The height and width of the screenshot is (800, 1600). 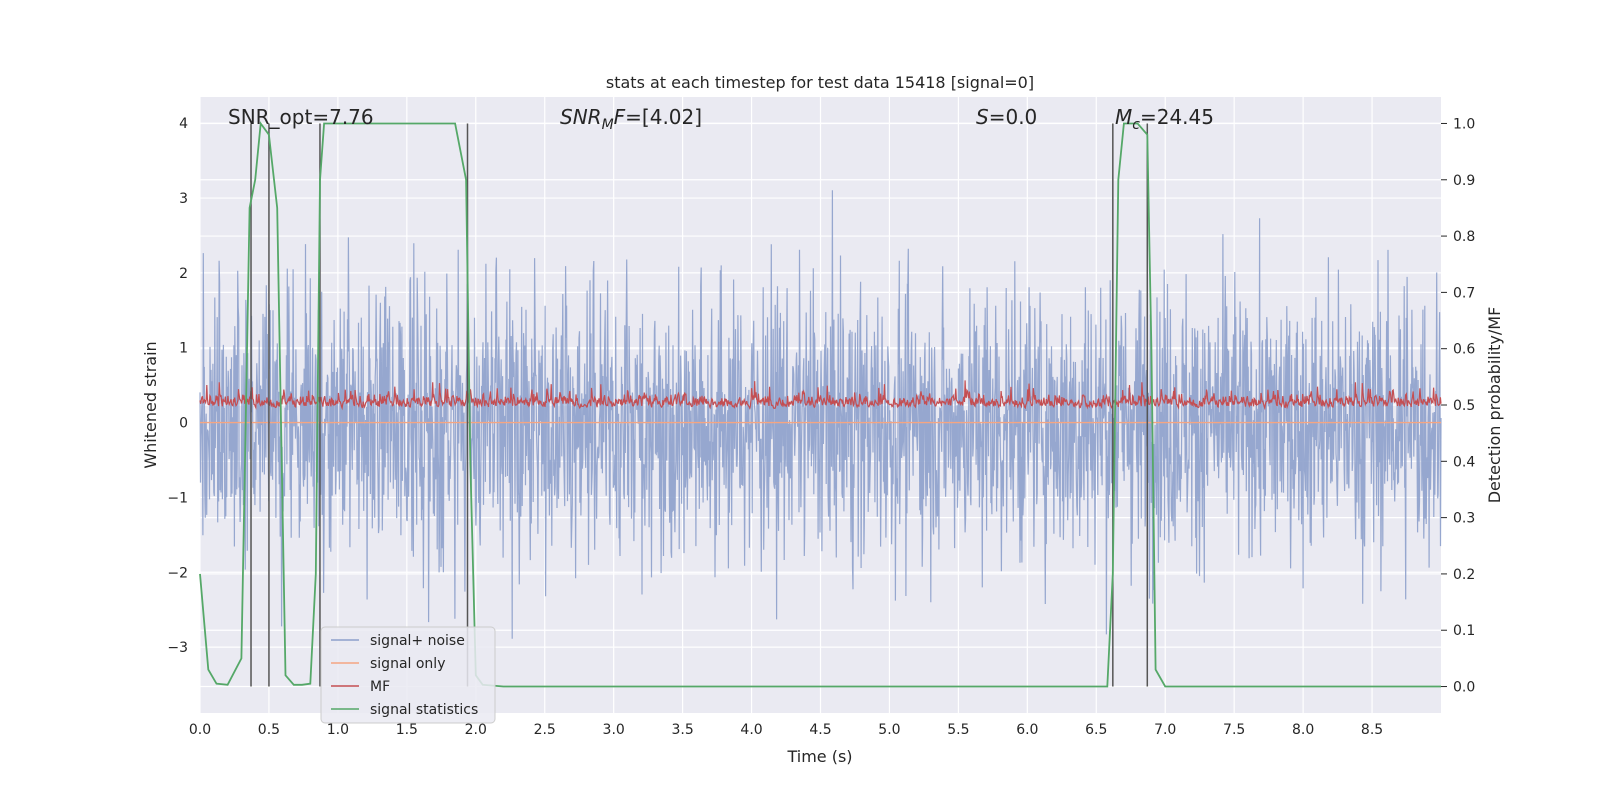 I want to click on x-tick-label: 5.0, so click(x=889, y=730).